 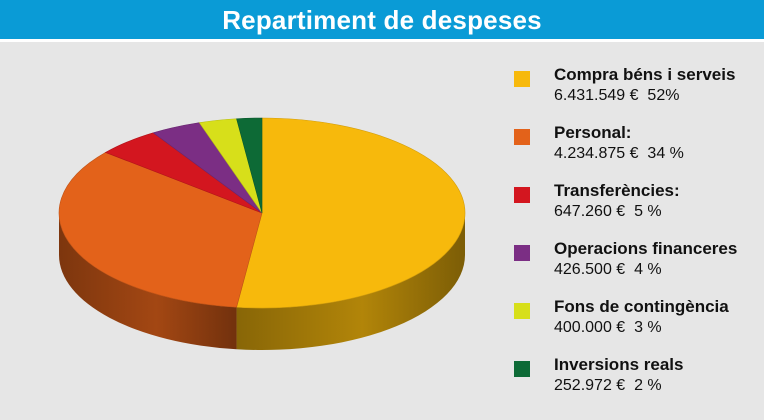 What do you see at coordinates (648, 269) in the screenshot?
I see `legend-percent: 4 %` at bounding box center [648, 269].